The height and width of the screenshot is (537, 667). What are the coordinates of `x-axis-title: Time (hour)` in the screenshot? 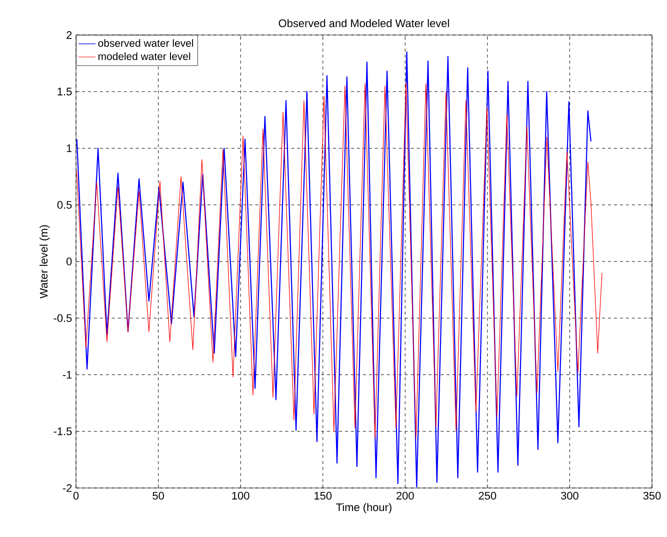 It's located at (364, 508).